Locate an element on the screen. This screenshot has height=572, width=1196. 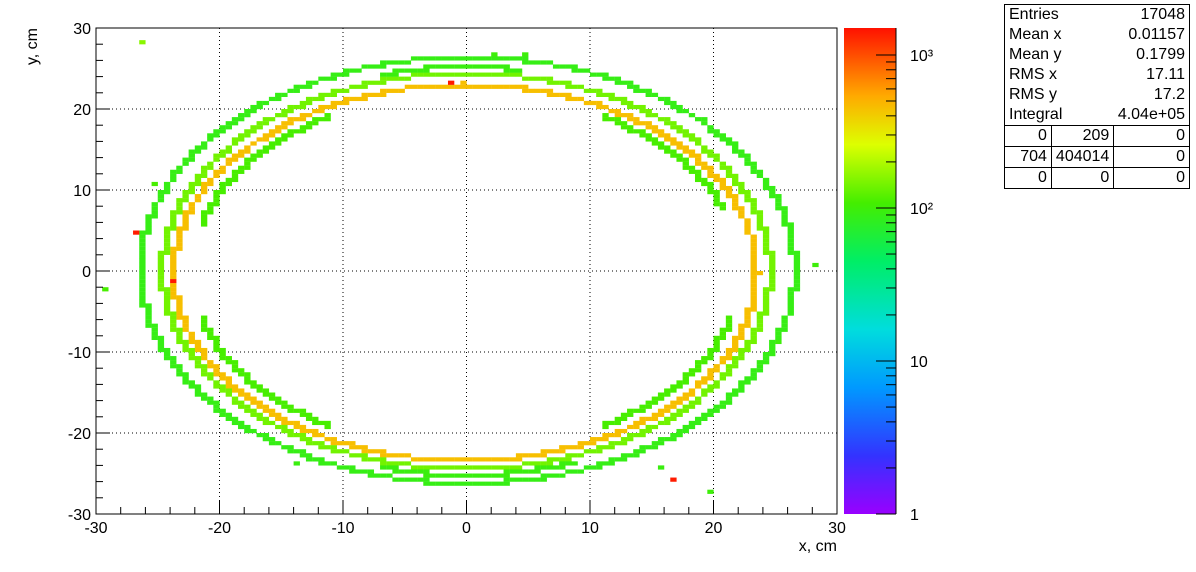
stats-row: Mean x 0.01157 is located at coordinates (1096, 35).